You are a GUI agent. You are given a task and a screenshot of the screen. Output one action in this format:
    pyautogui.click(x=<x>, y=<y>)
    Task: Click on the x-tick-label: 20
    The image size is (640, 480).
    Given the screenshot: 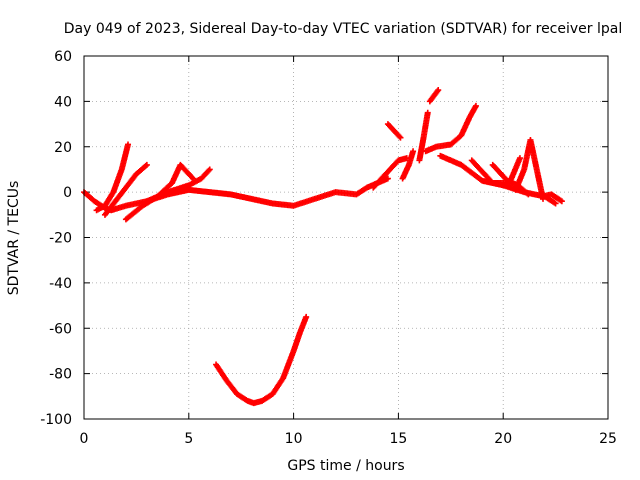 What is the action you would take?
    pyautogui.click(x=503, y=439)
    